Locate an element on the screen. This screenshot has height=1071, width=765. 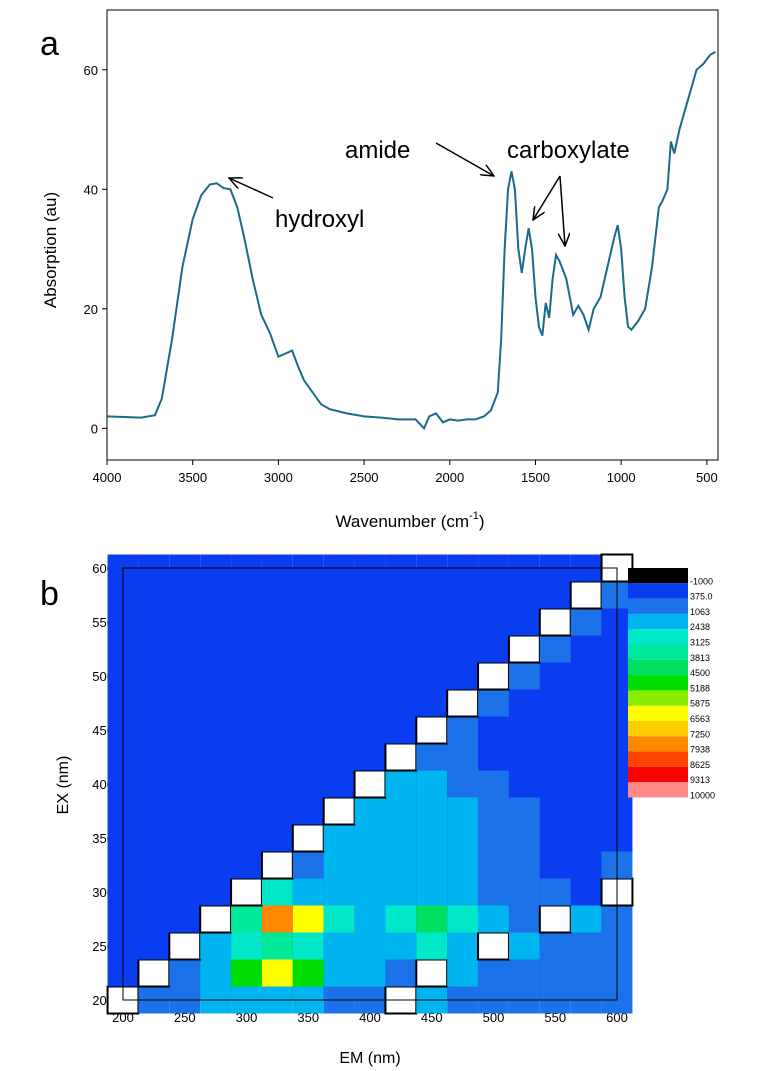
panel-label: b is located at coordinates (49, 594).